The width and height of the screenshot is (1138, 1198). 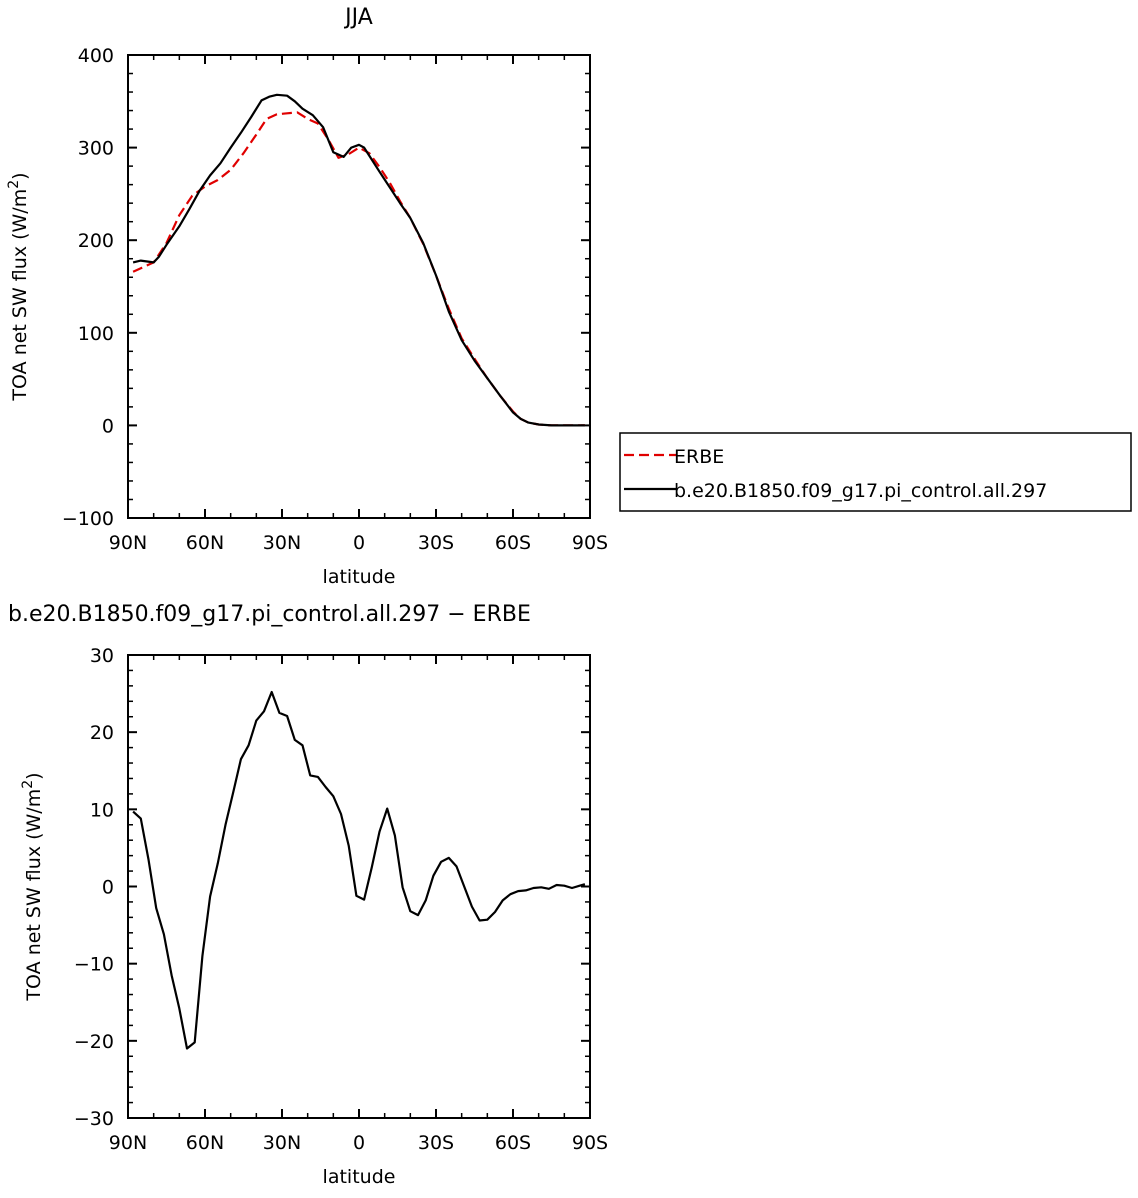 I want to click on y-tick-label: 100, so click(x=96, y=334).